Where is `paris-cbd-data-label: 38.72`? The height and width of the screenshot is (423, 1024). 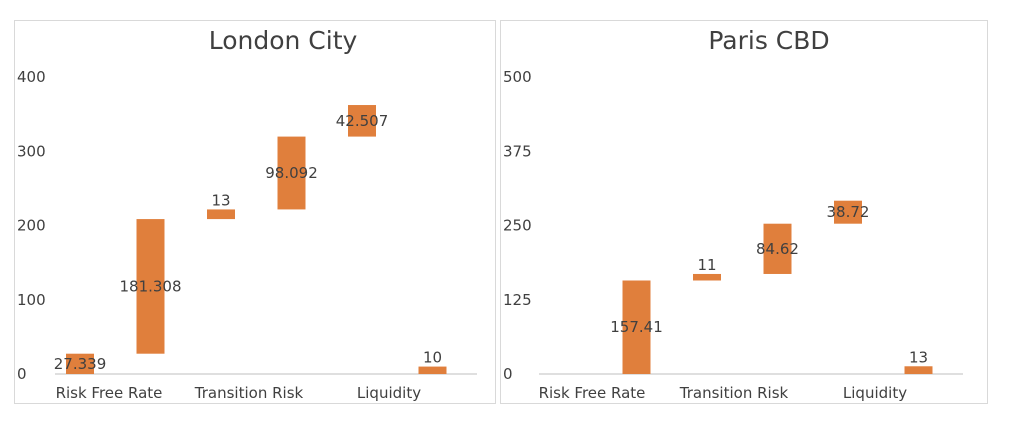 paris-cbd-data-label: 38.72 is located at coordinates (848, 212).